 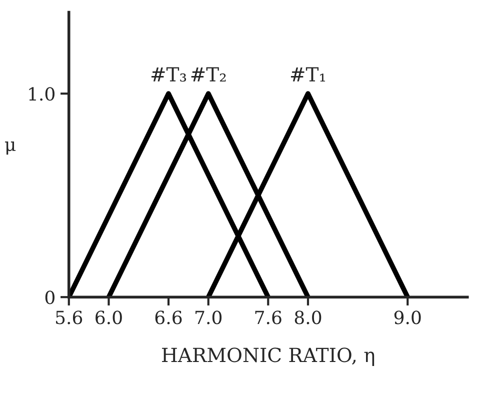 What do you see at coordinates (109, 317) in the screenshot?
I see `x-tick-label: 6.0` at bounding box center [109, 317].